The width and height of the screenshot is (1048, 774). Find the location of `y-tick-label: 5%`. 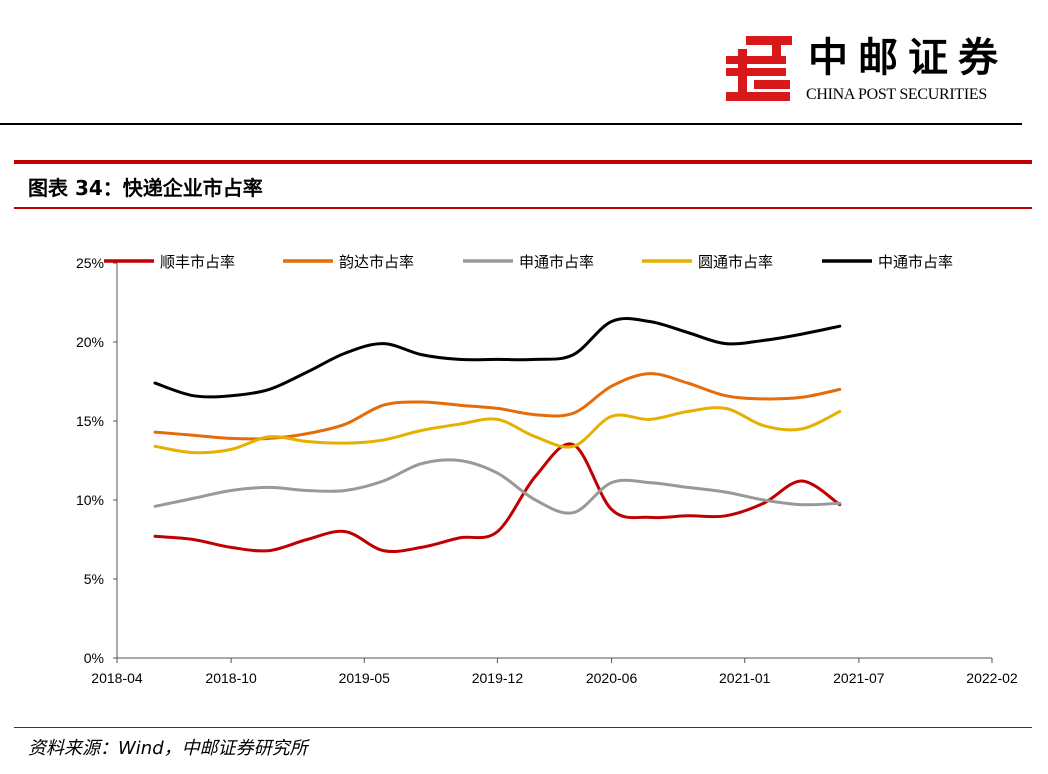

y-tick-label: 5% is located at coordinates (94, 579).